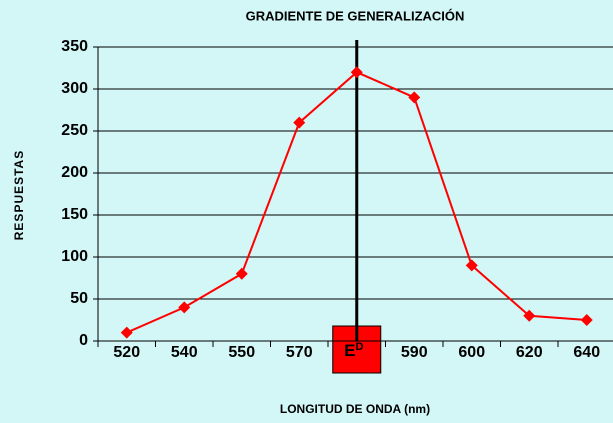 The height and width of the screenshot is (423, 613). Describe the element at coordinates (74, 88) in the screenshot. I see `y-tick-label: 300` at that location.